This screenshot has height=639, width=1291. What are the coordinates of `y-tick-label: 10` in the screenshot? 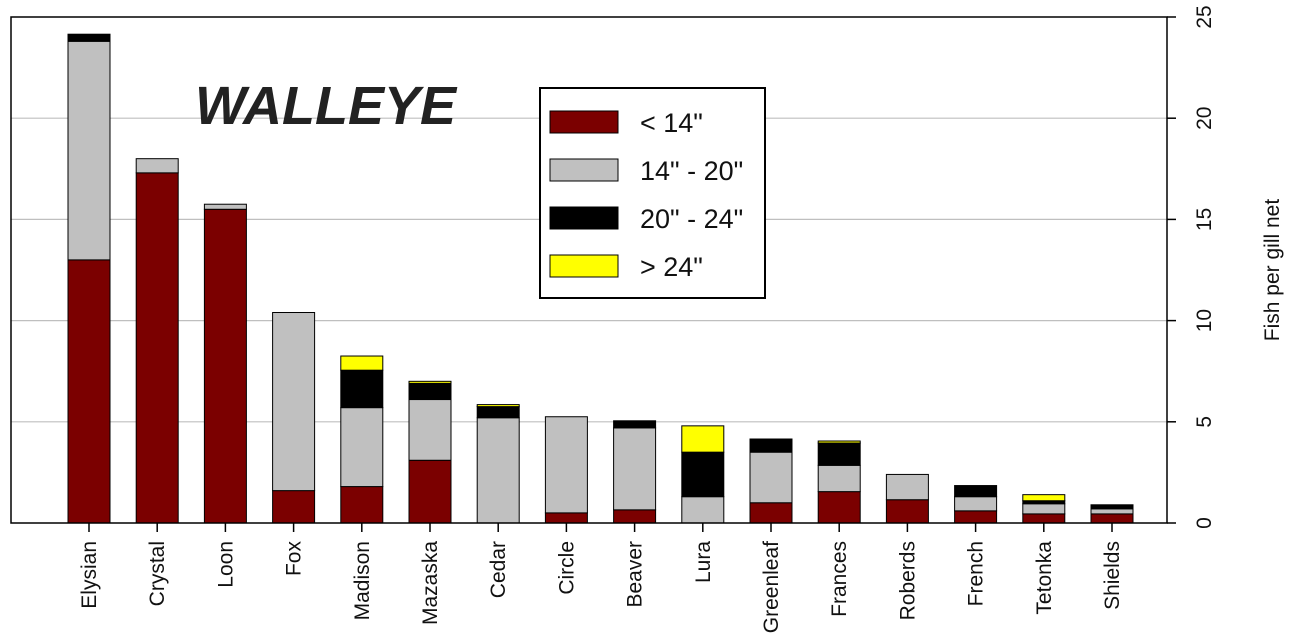 It's located at (1204, 320).